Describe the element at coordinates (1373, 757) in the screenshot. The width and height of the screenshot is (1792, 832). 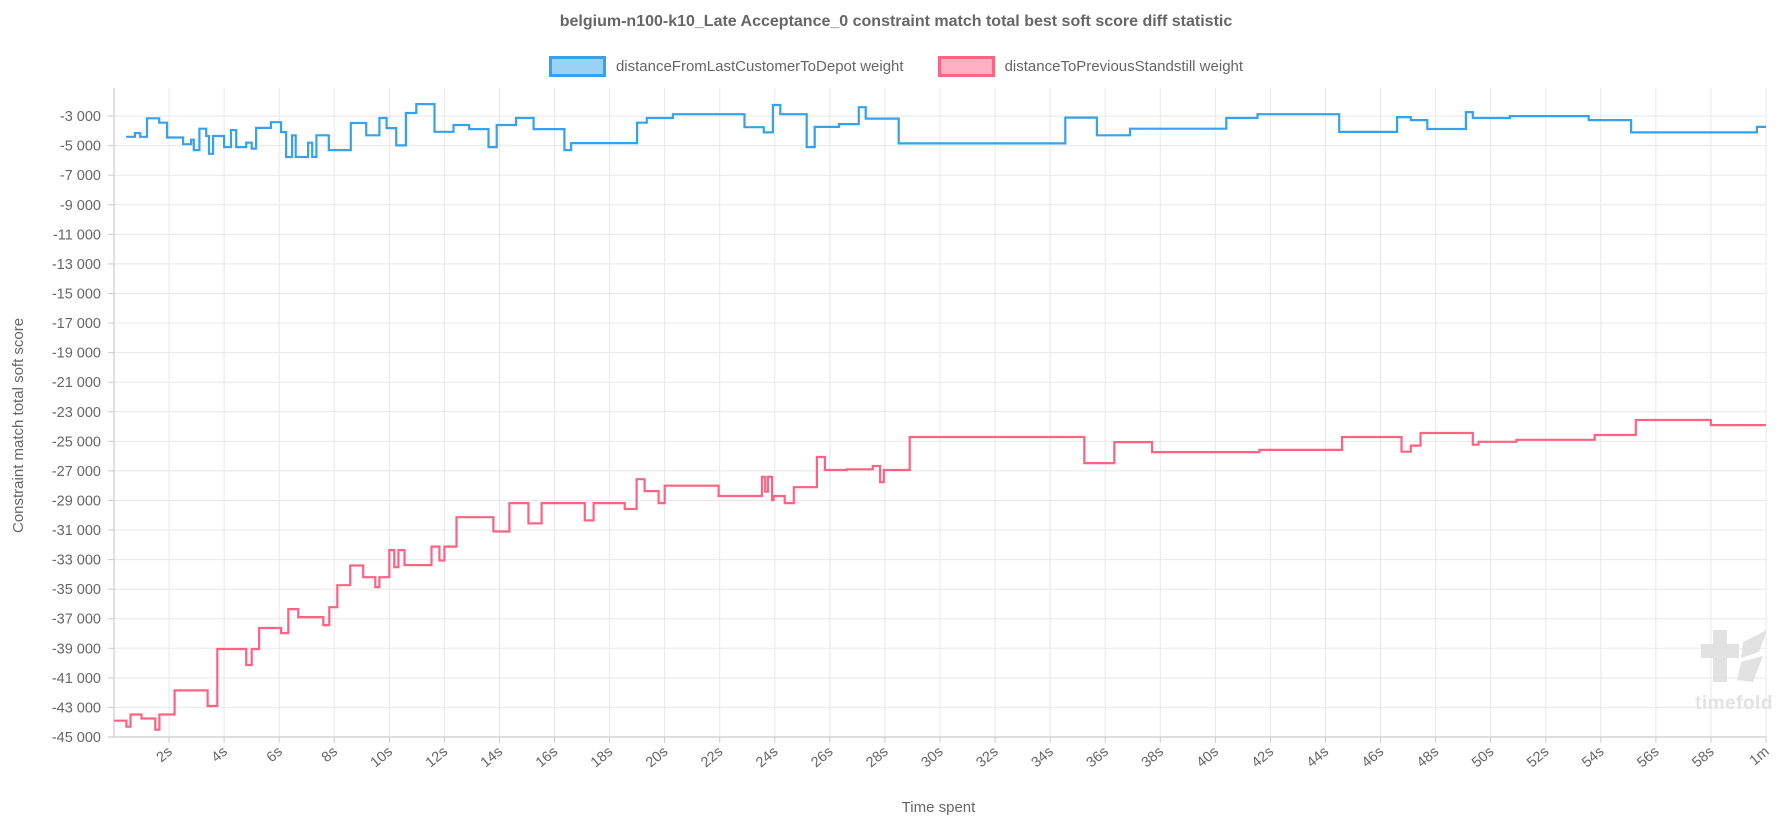
I see `x-tick-label: 46s` at that location.